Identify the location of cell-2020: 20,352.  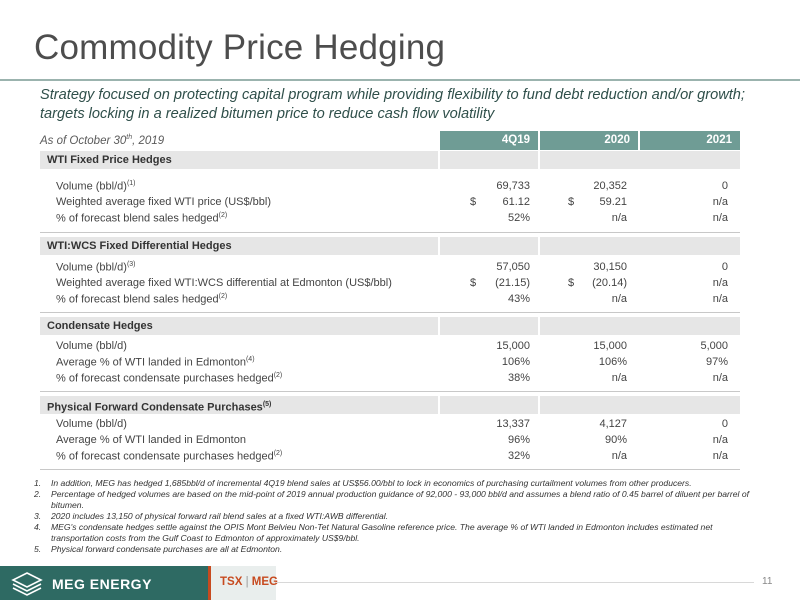
(610, 186).